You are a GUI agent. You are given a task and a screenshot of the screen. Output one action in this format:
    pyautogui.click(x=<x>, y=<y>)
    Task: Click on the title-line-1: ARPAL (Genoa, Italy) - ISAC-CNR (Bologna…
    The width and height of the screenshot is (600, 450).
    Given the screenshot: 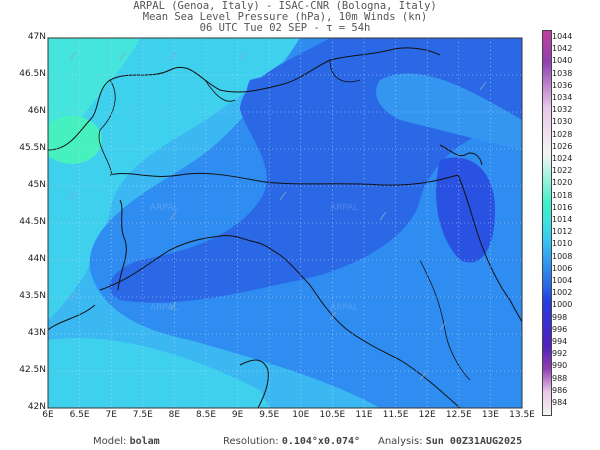 What is the action you would take?
    pyautogui.click(x=285, y=6)
    